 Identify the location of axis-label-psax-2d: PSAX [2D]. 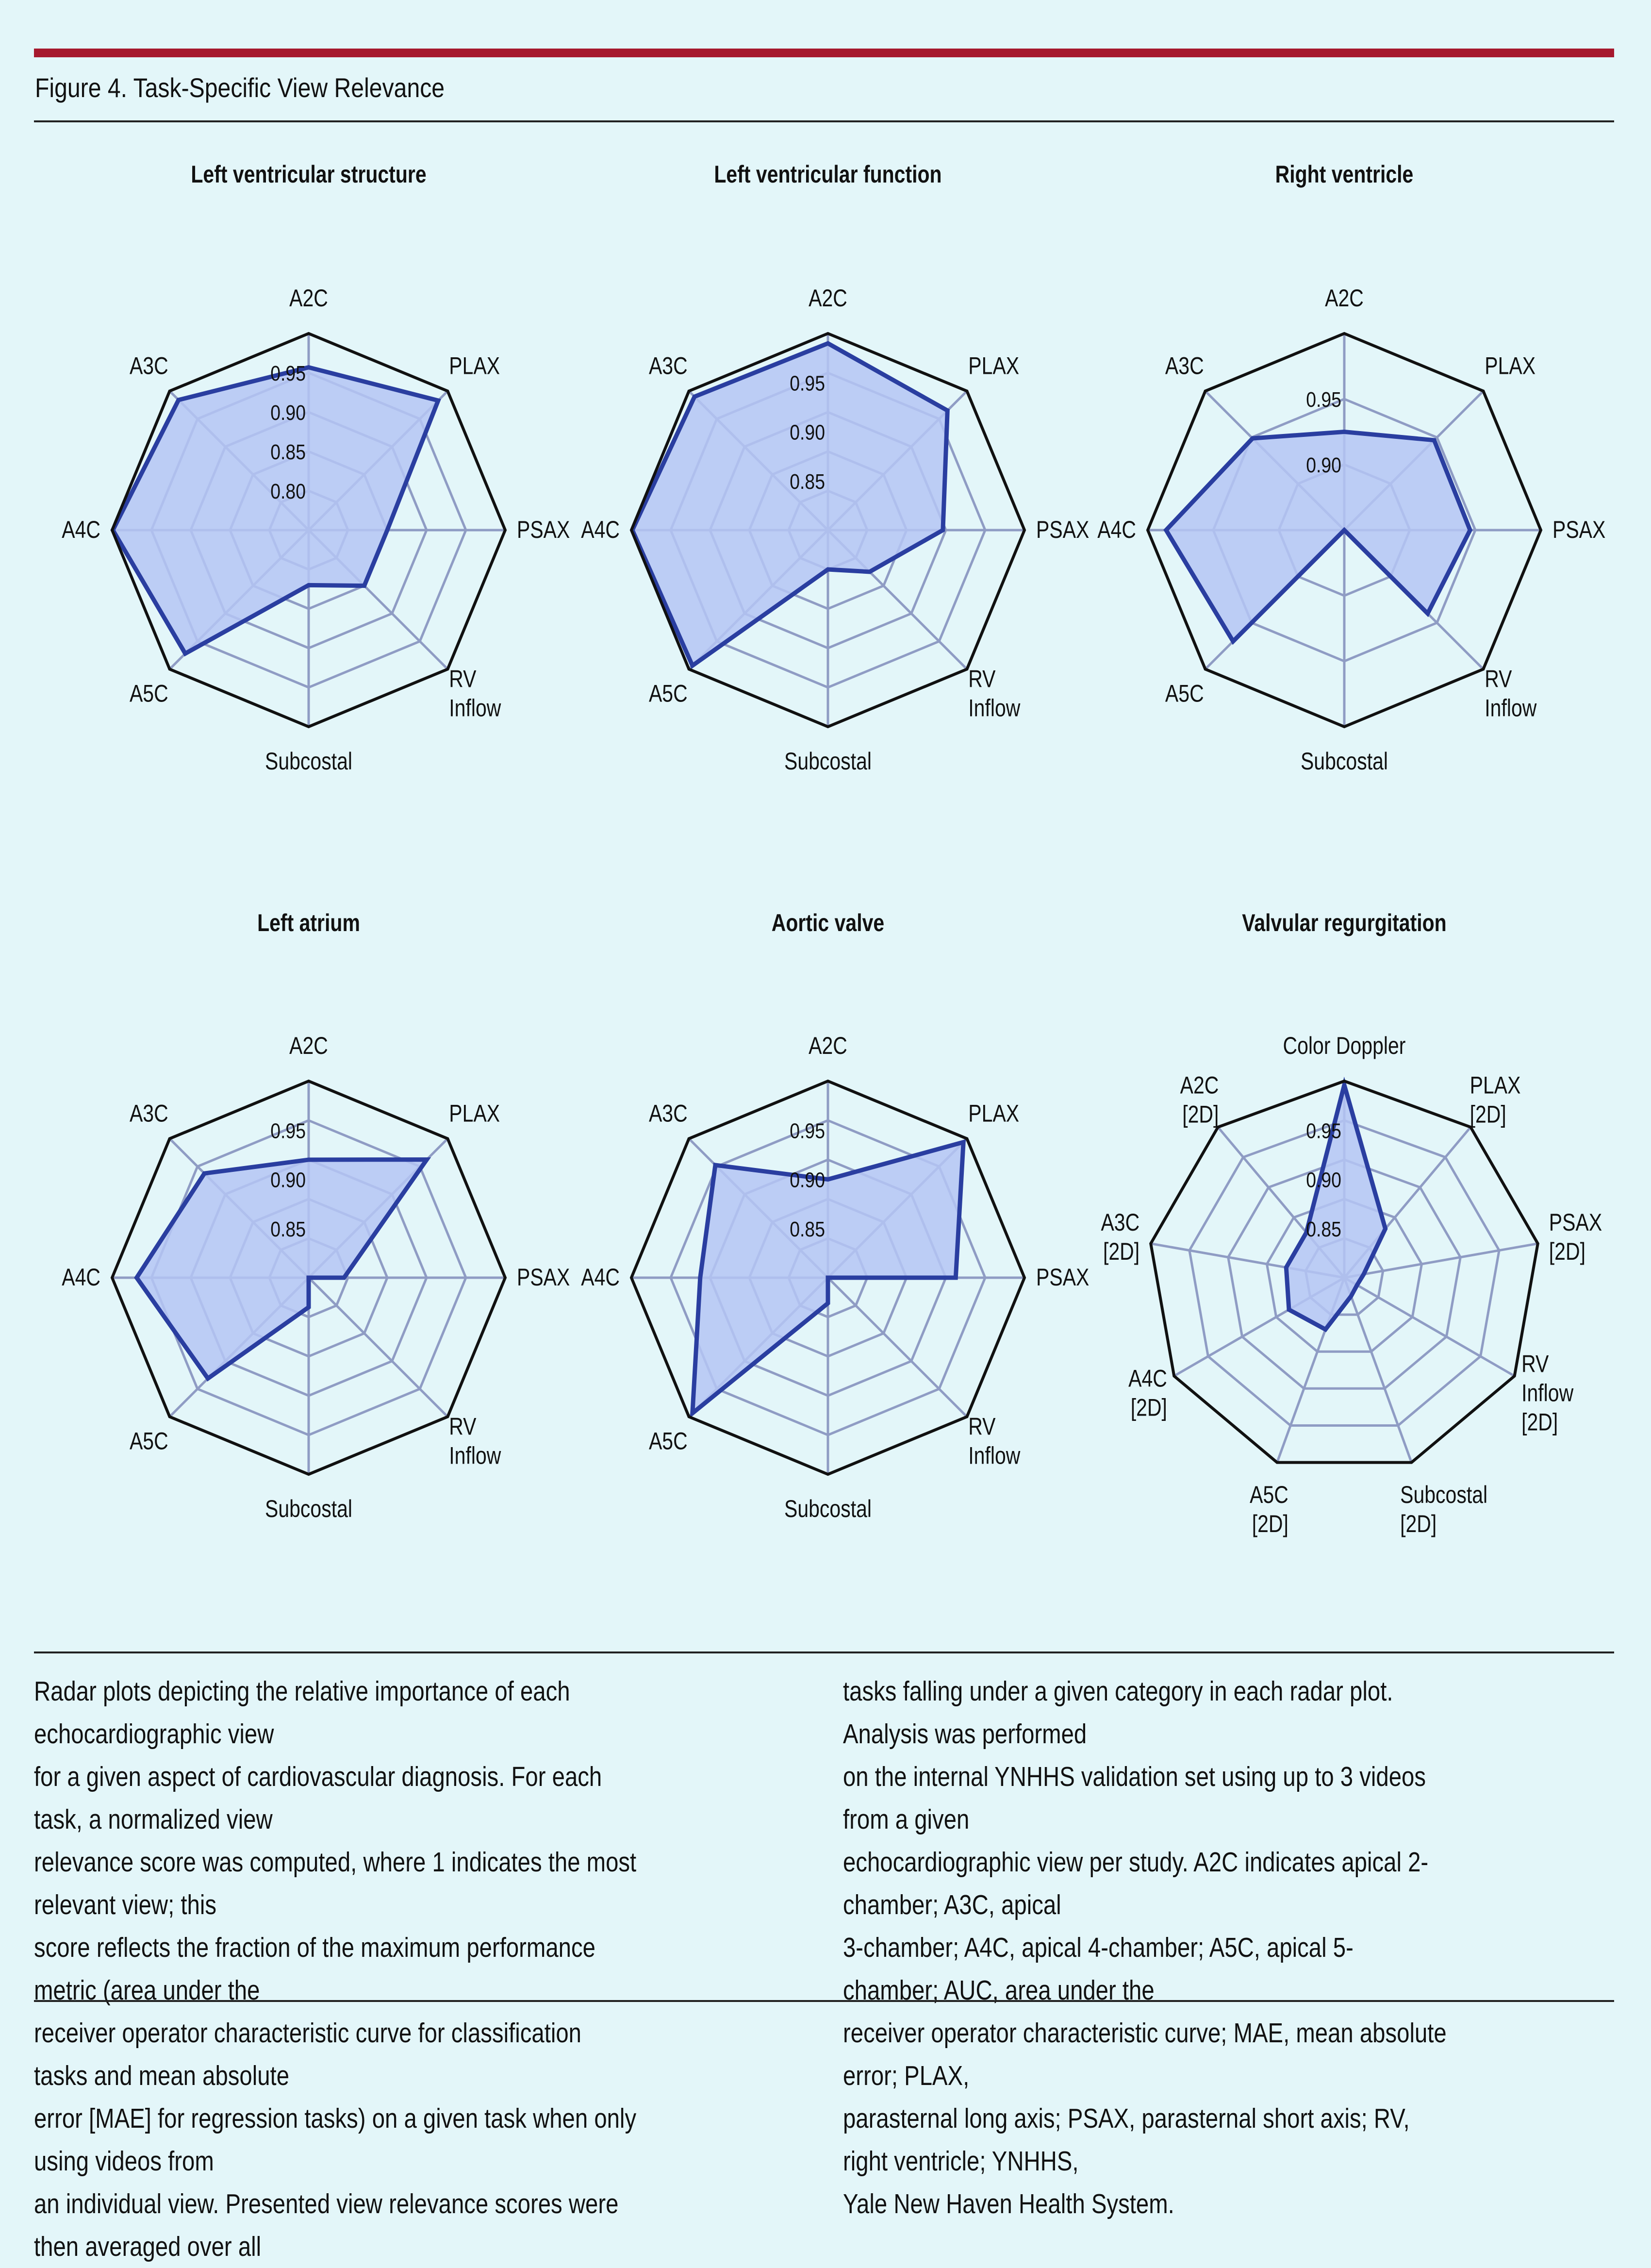
(1575, 1237).